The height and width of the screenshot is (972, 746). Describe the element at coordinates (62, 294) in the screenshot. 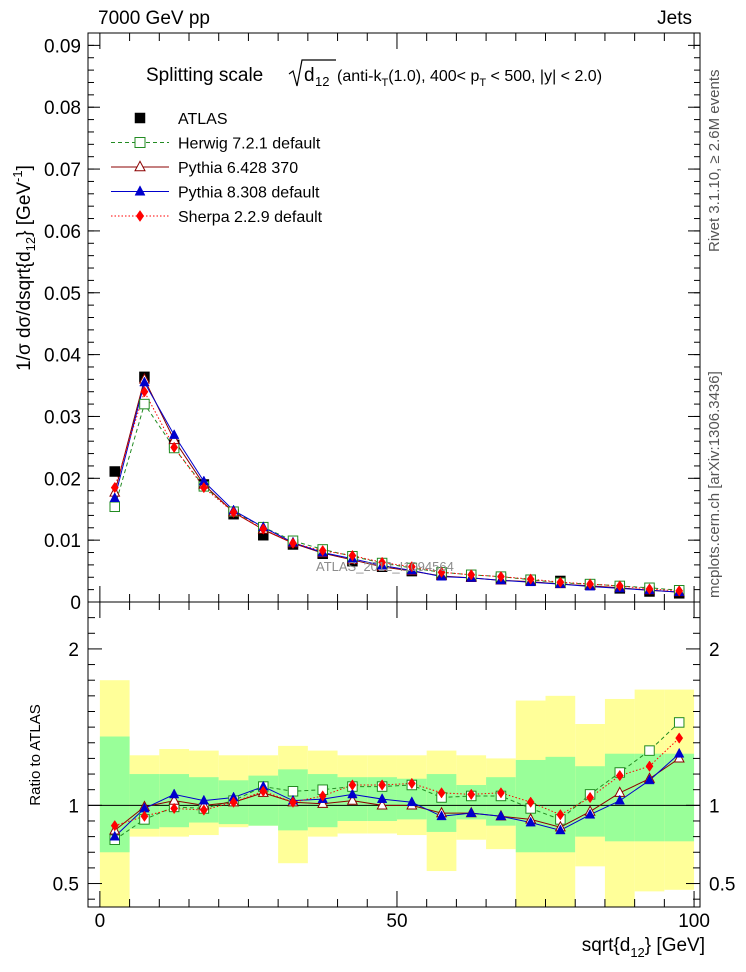

I see `y-tick-label: 0.05` at that location.